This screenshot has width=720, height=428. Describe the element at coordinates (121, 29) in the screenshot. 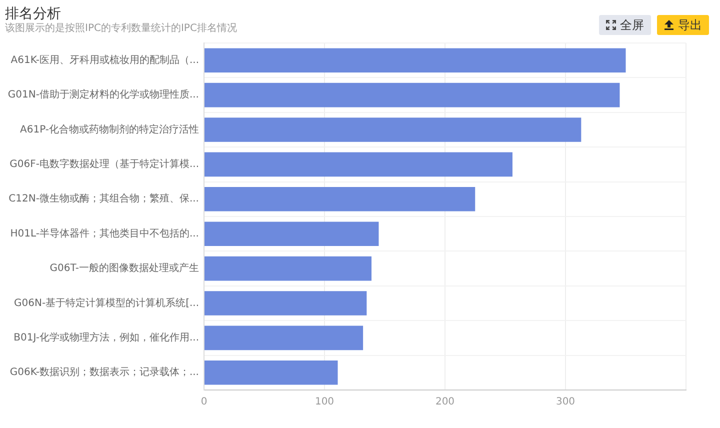

I see `text: 该图展示的是按照IPC的专利数量统计的IPC排名情况` at that location.